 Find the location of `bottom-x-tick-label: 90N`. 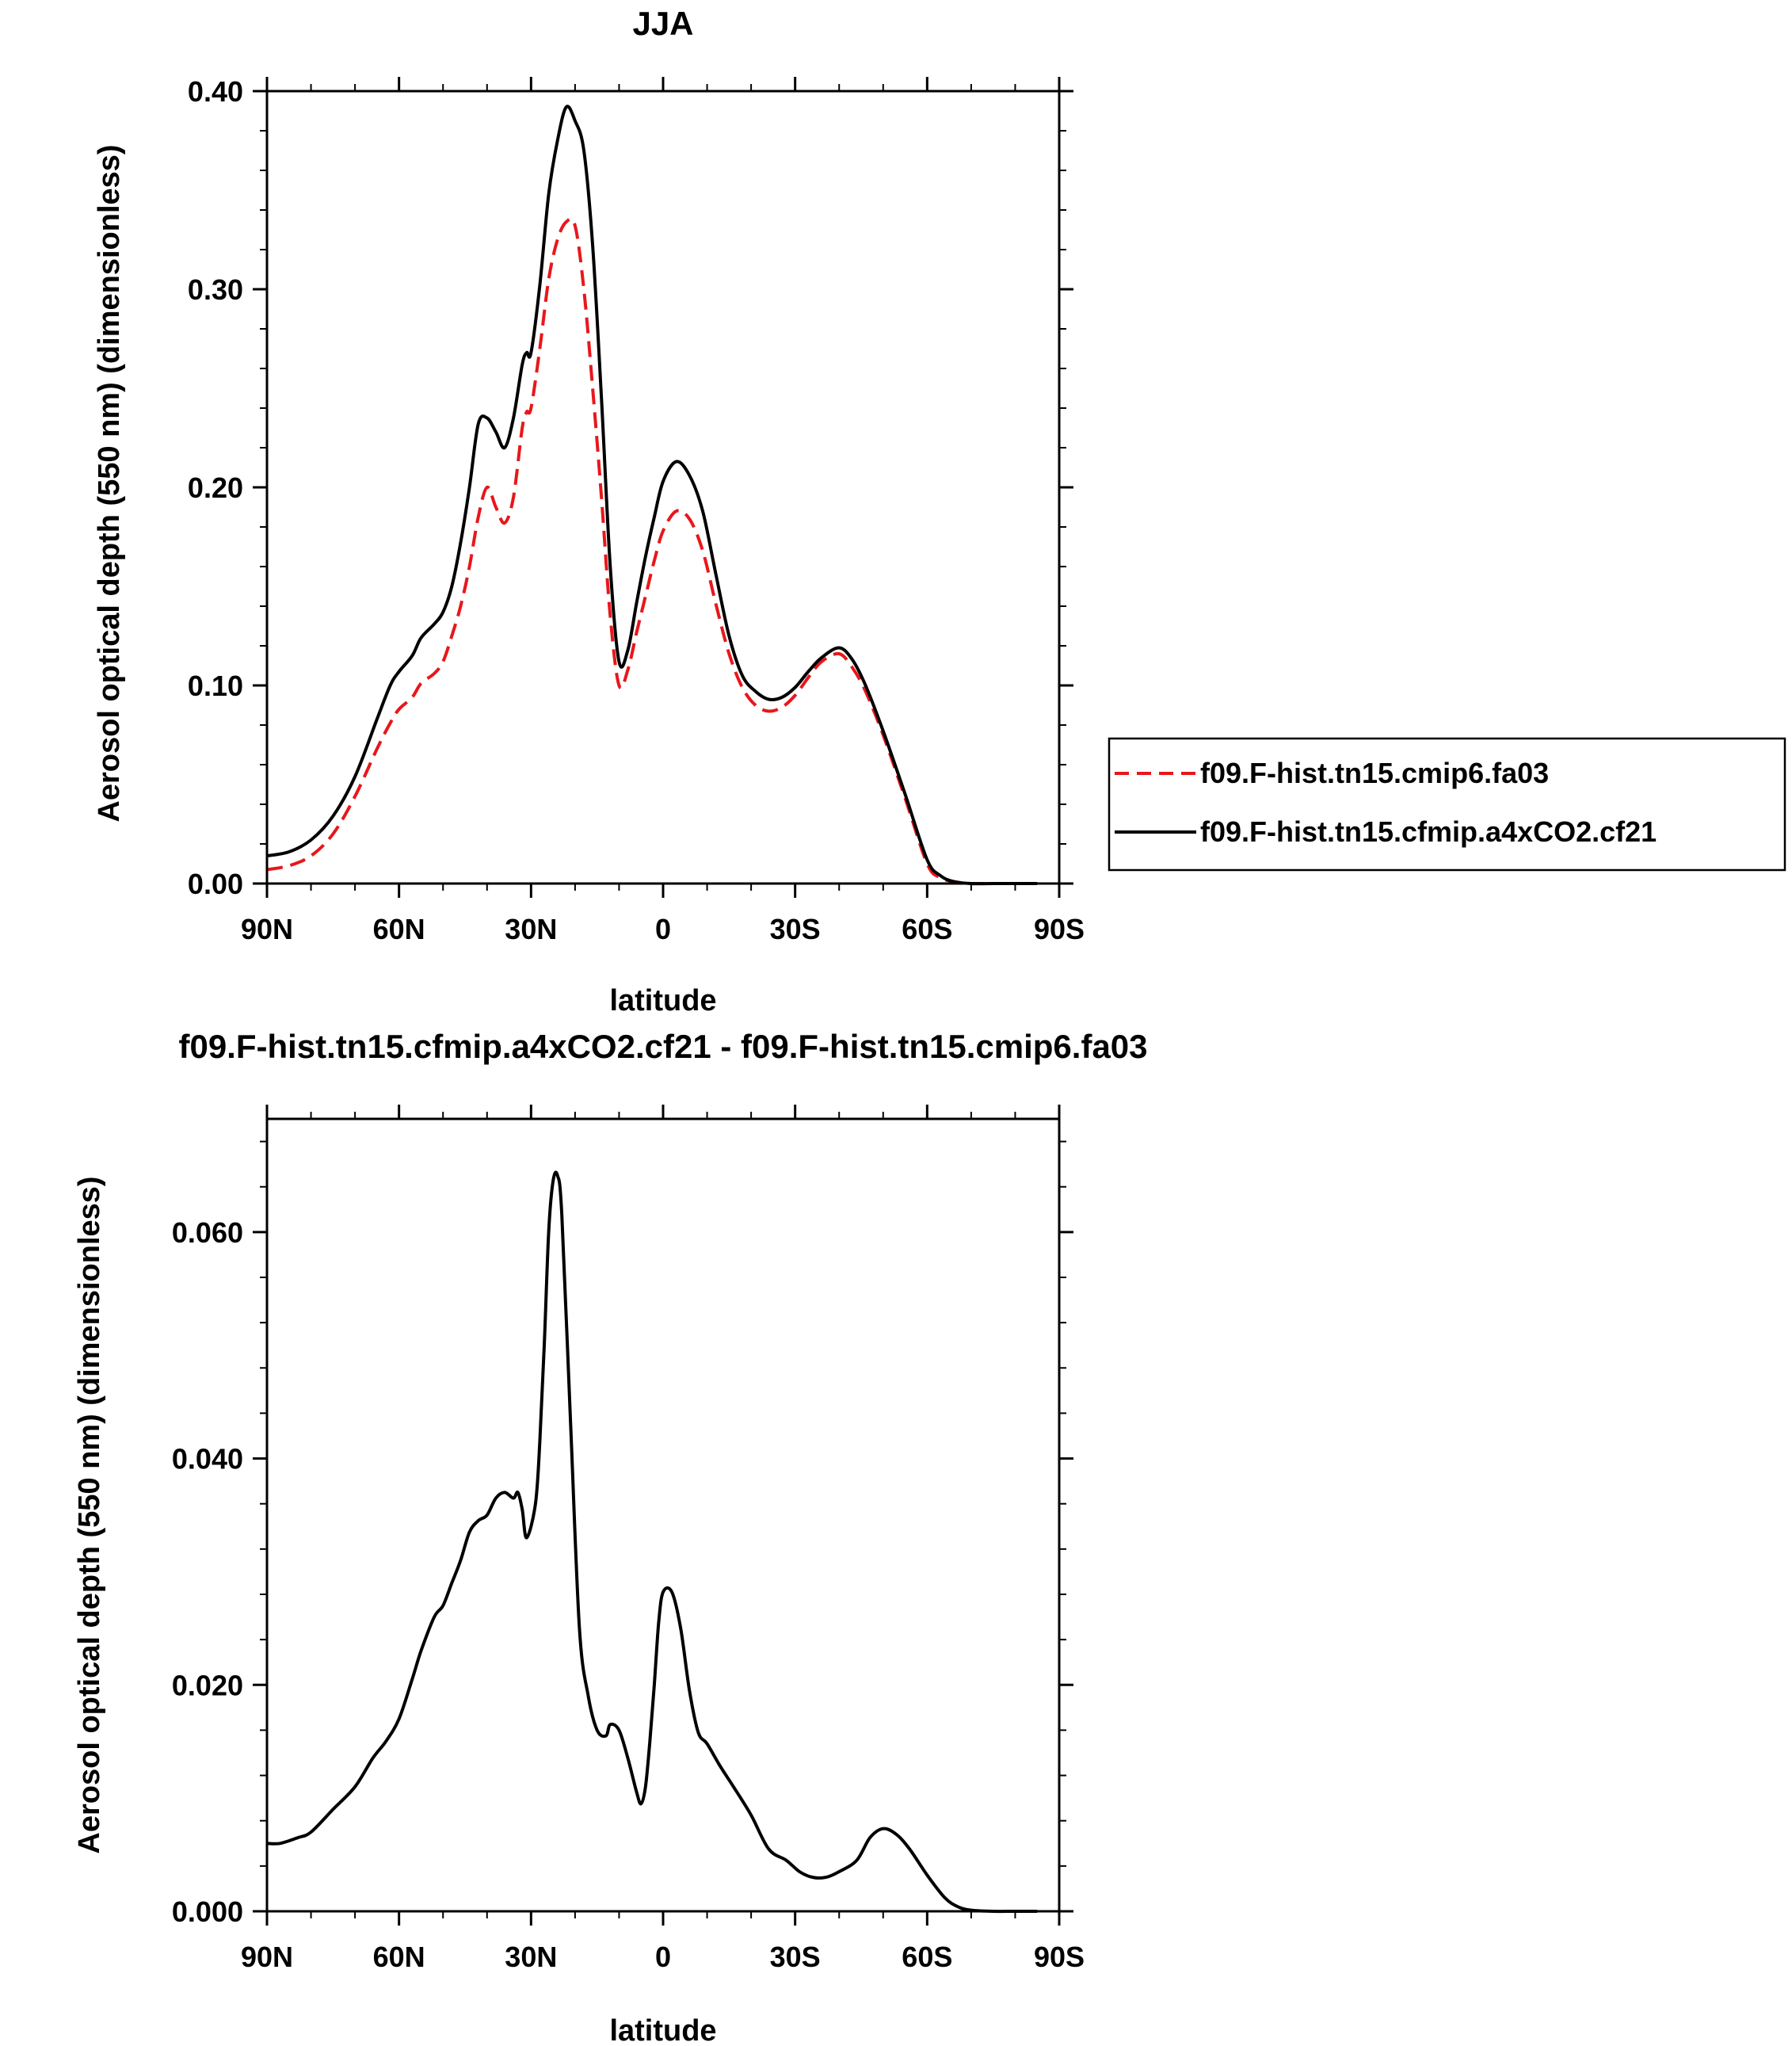

bottom-x-tick-label: 90N is located at coordinates (267, 1957).